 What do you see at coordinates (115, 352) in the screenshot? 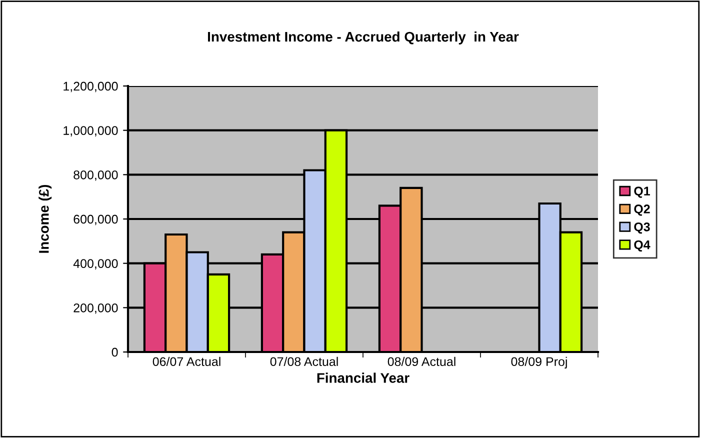
I see `y-tick-label: 0` at bounding box center [115, 352].